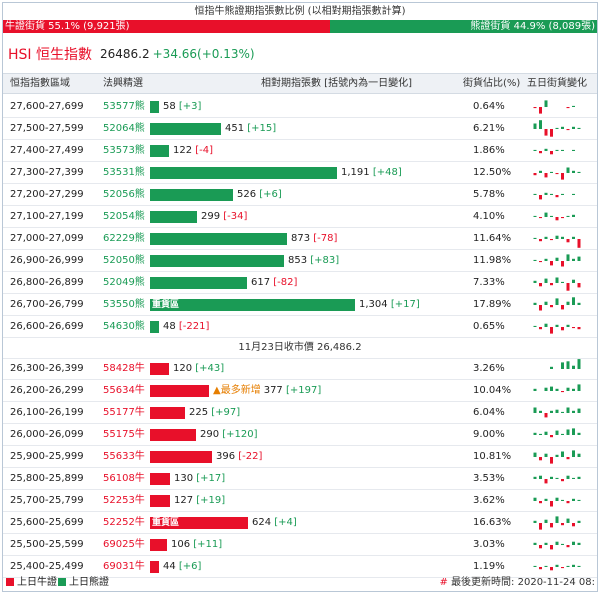  Describe the element at coordinates (31, 583) in the screenshot. I see `legend-bull: 上日牛證` at that location.